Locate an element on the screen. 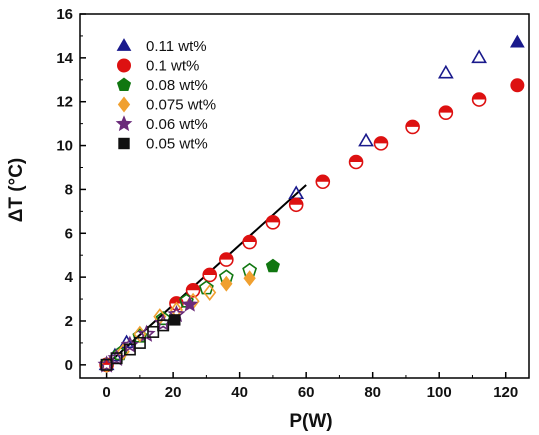  x-tick-label: 60 is located at coordinates (306, 392).